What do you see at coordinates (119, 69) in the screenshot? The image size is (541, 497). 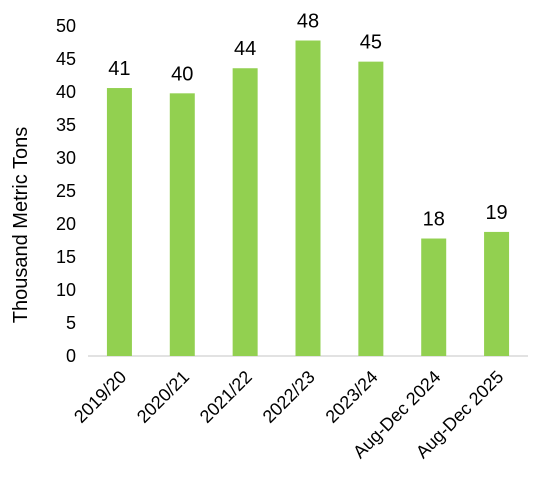 I see `data-label: 41` at bounding box center [119, 69].